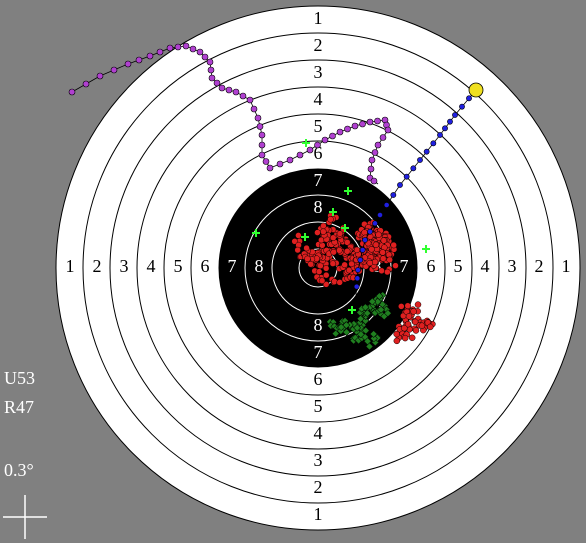  I want to click on right-offset: R47, so click(19, 407).